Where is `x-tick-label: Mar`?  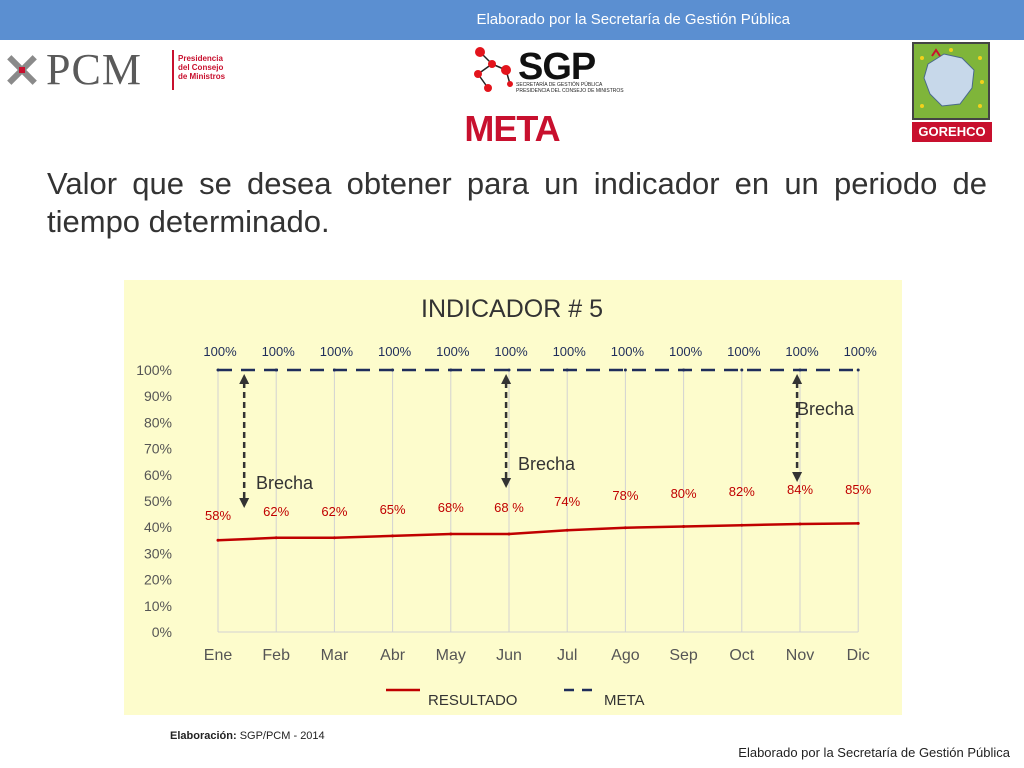
x-tick-label: Mar is located at coordinates (335, 655).